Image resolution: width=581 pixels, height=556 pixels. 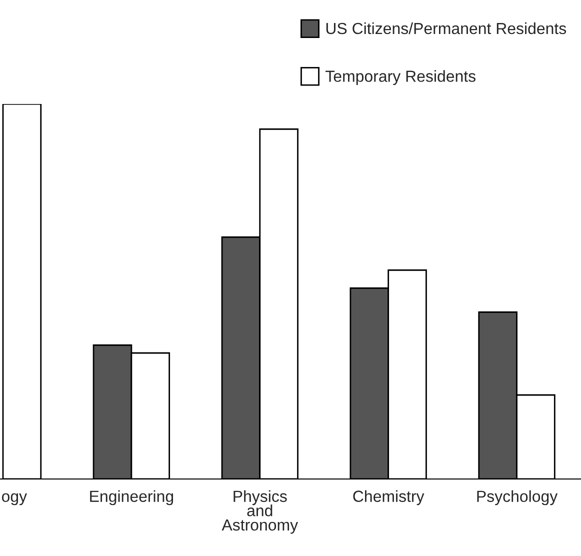 What do you see at coordinates (260, 512) in the screenshot?
I see `x-tick-label: Physics and Astronomy` at bounding box center [260, 512].